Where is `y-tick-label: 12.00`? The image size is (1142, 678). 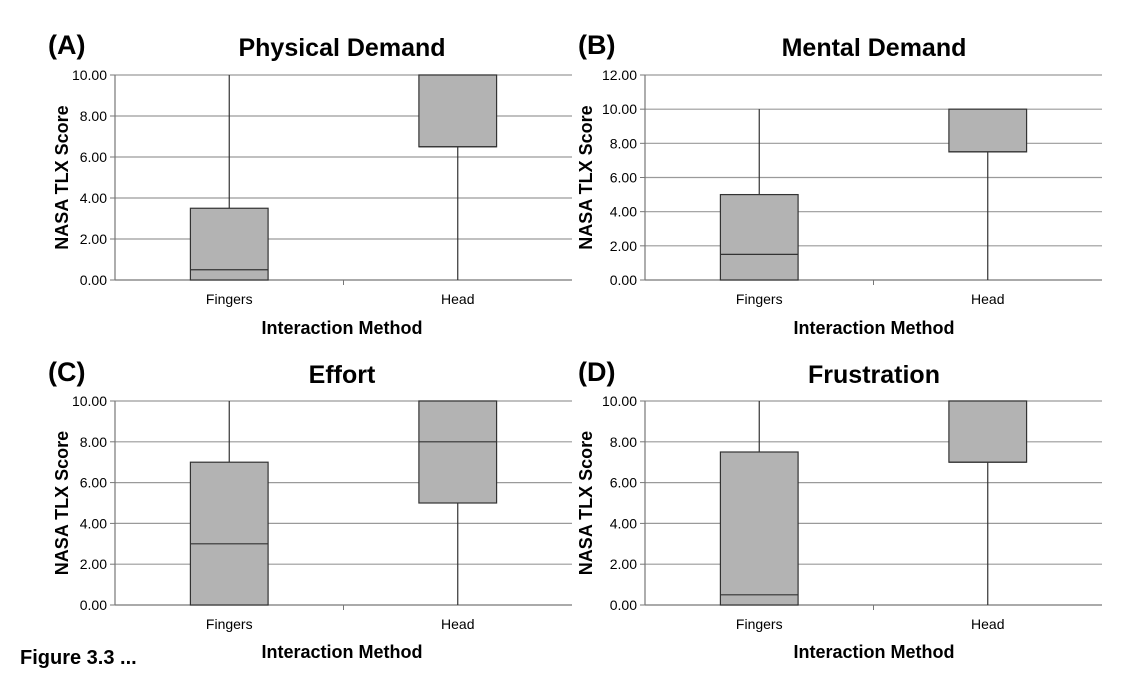 y-tick-label: 12.00 is located at coordinates (619, 75).